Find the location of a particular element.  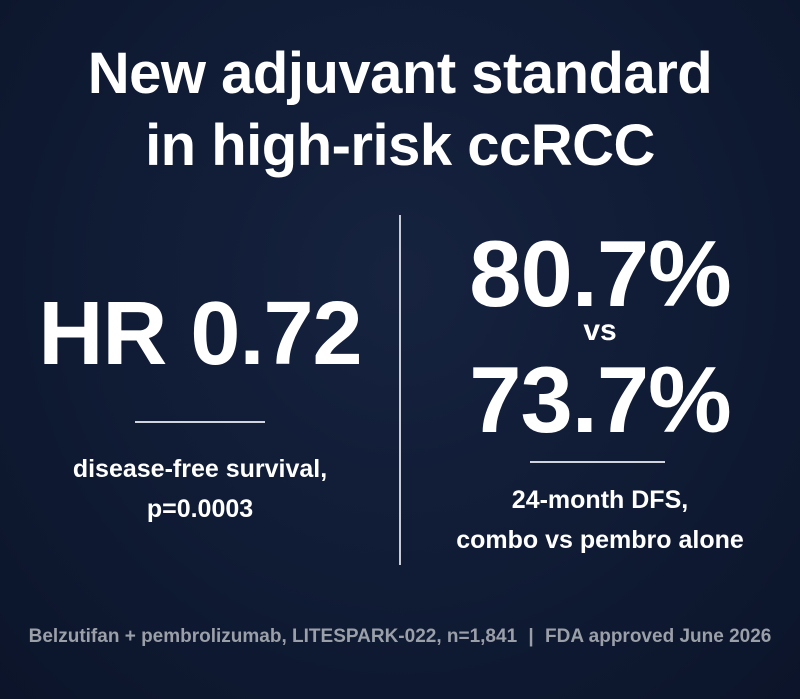

title-line: New adjuvant standard is located at coordinates (400, 73).